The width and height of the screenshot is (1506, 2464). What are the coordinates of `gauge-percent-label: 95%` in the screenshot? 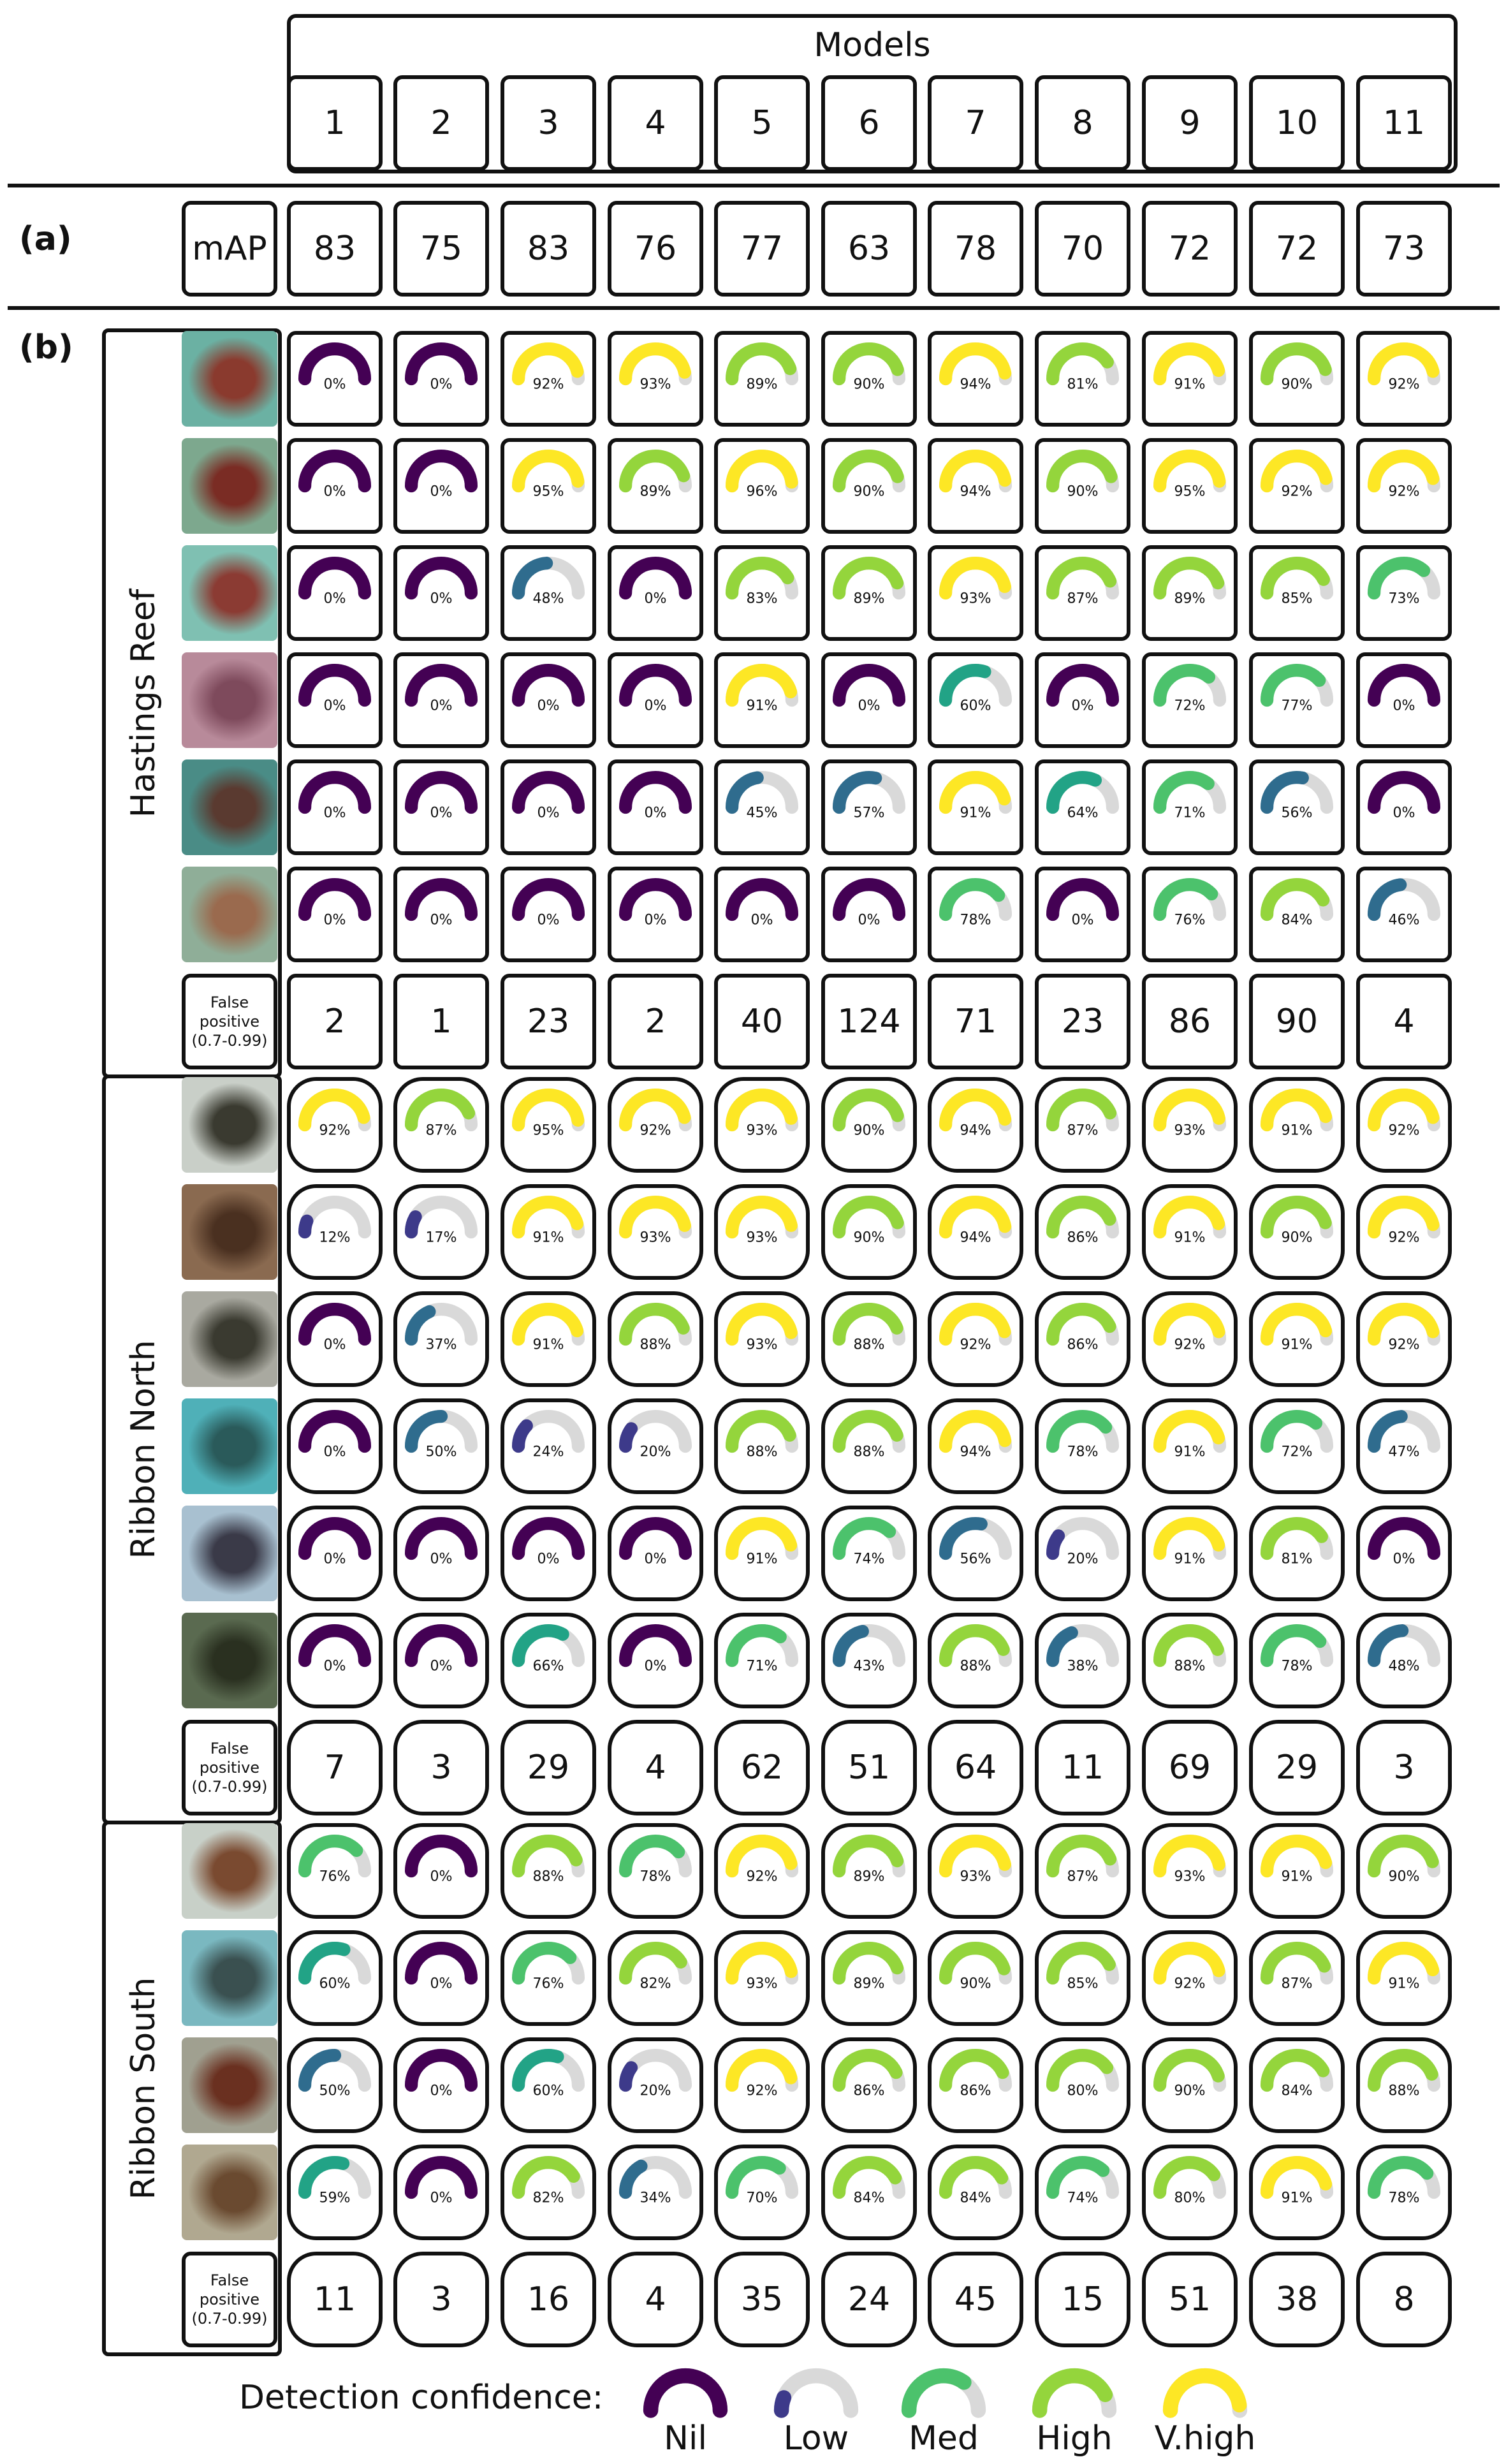 It's located at (1189, 492).